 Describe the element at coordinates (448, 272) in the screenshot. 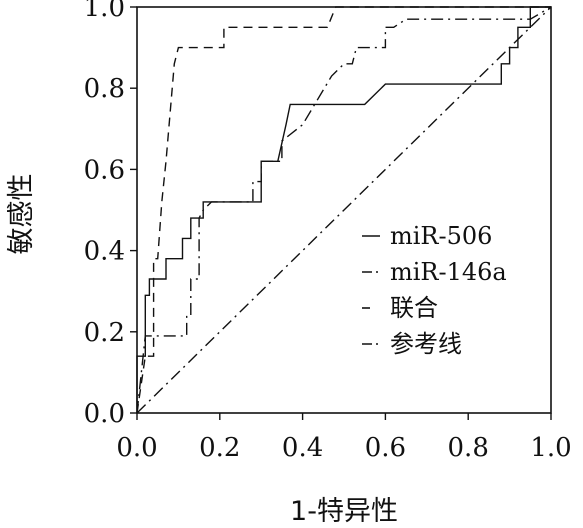

I see `legend-label-2: miR-146a` at that location.